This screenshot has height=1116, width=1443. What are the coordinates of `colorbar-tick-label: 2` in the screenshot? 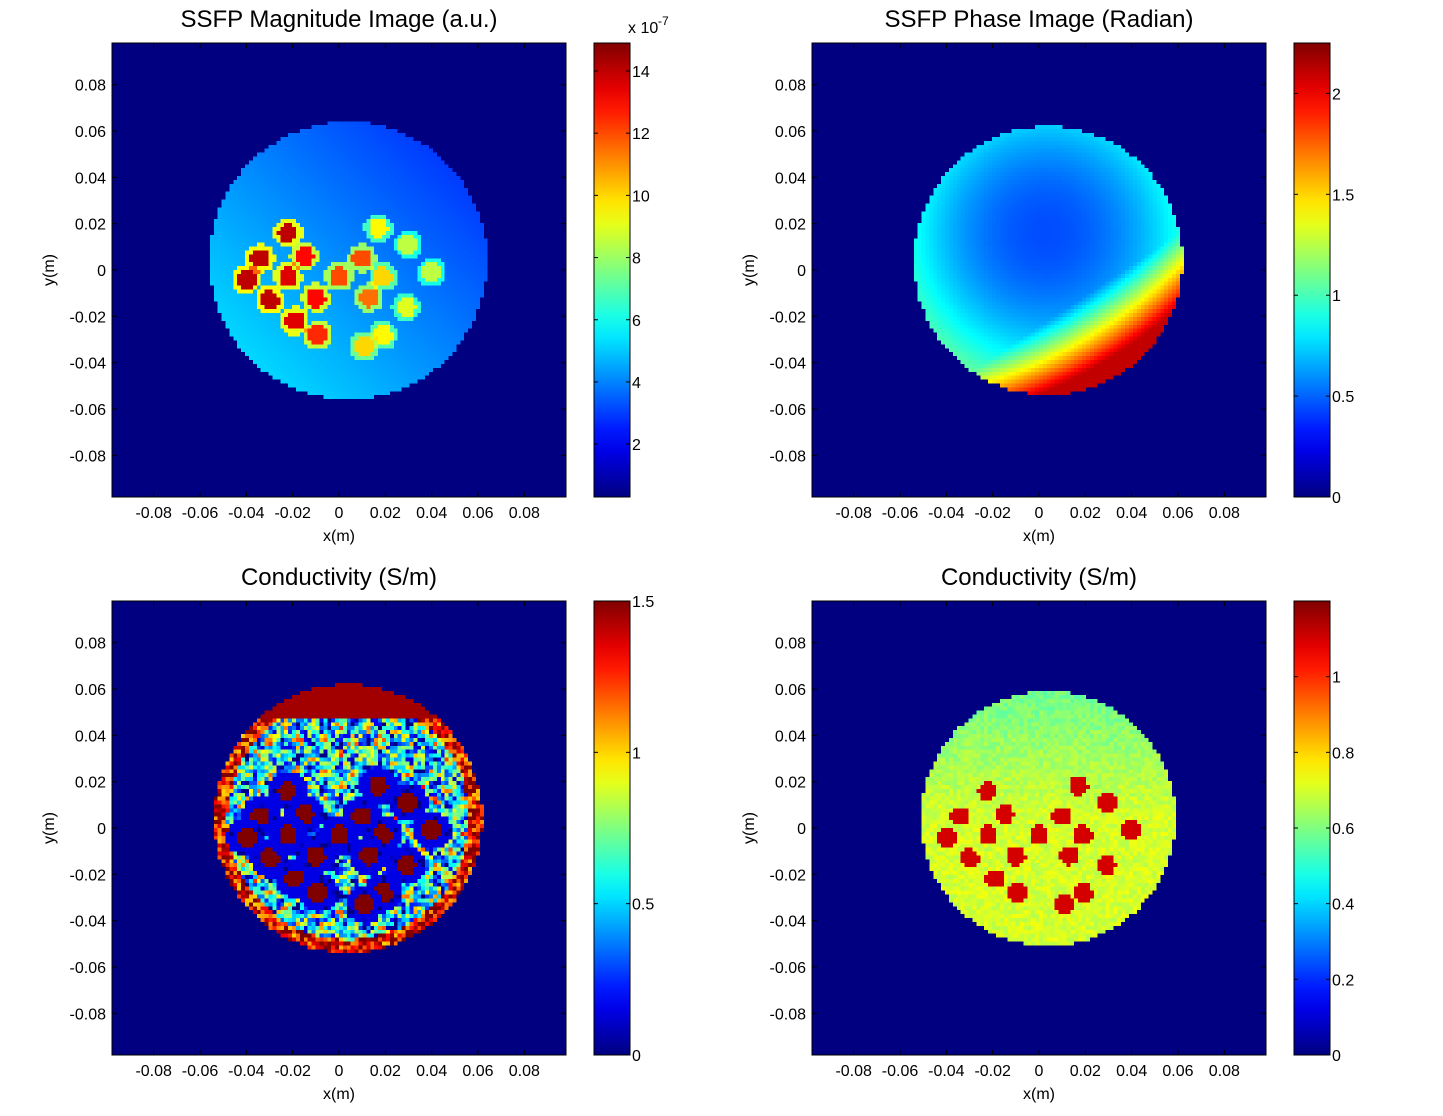 It's located at (1336, 94).